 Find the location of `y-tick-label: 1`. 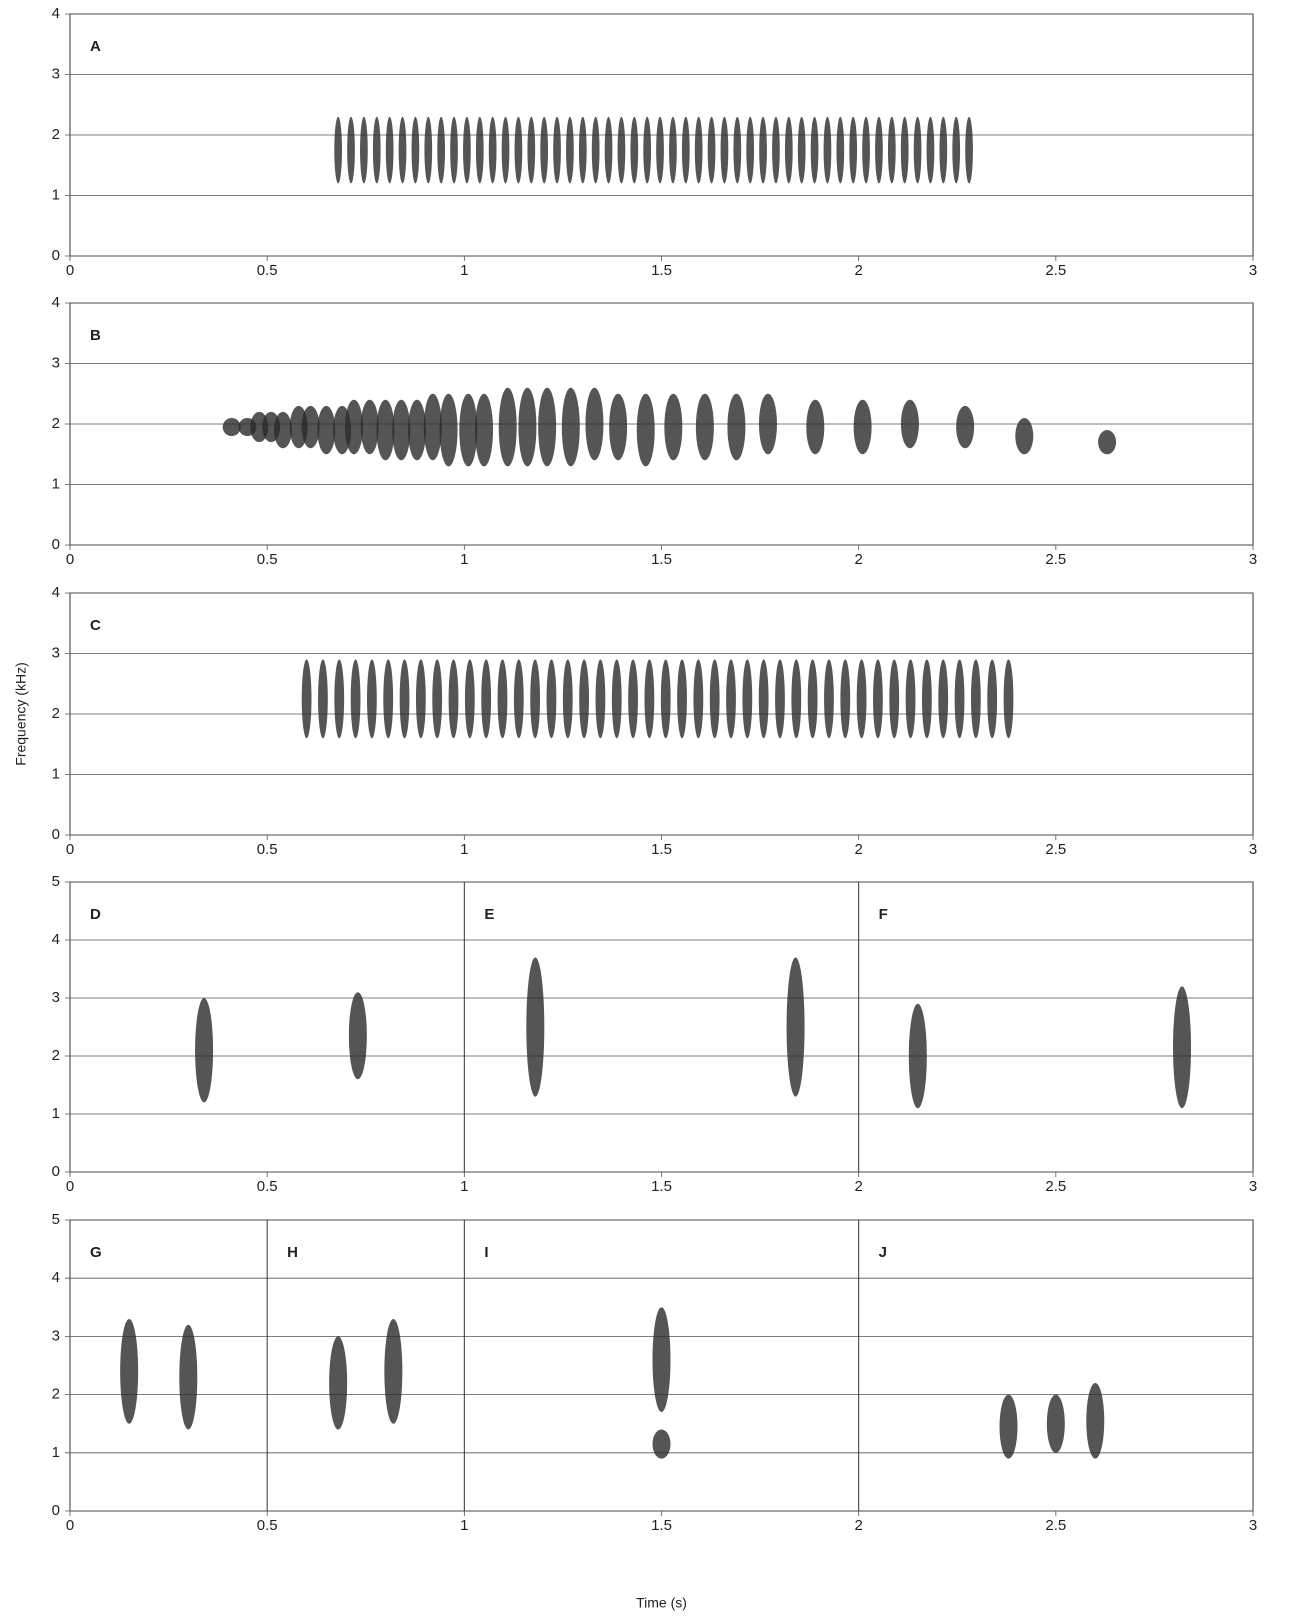

y-tick-label: 1 is located at coordinates (56, 1113).